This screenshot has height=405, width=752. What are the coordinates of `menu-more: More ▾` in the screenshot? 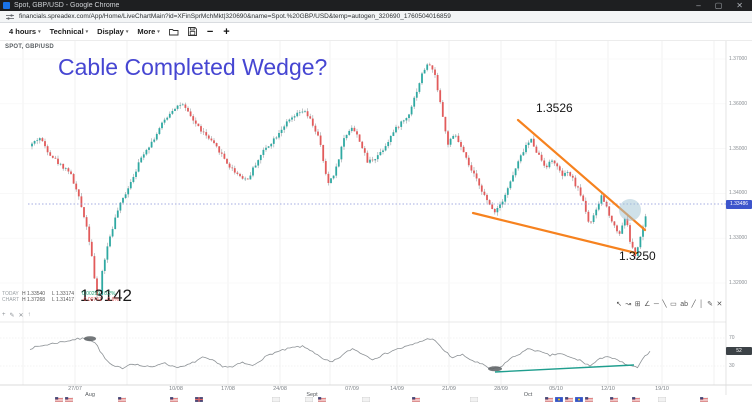 It's located at (148, 31).